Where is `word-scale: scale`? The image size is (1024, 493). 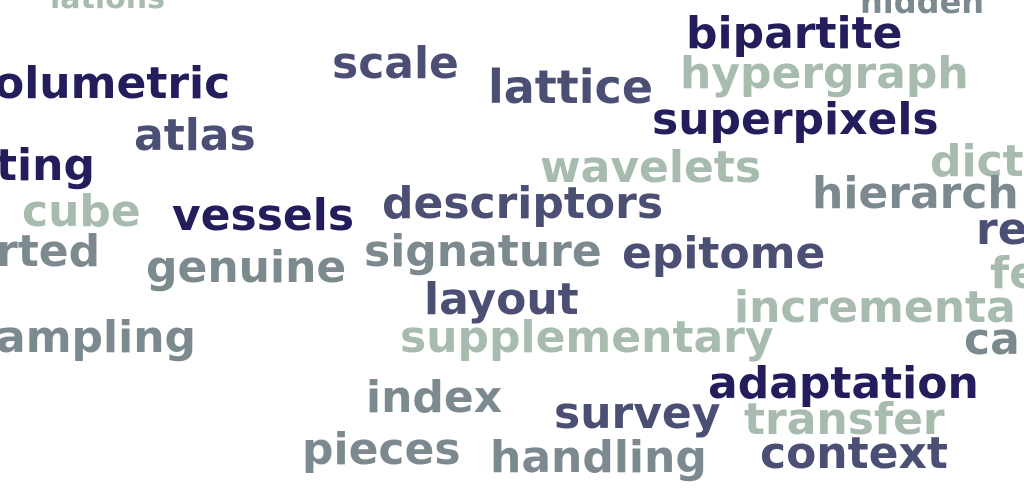
word-scale: scale is located at coordinates (395, 63).